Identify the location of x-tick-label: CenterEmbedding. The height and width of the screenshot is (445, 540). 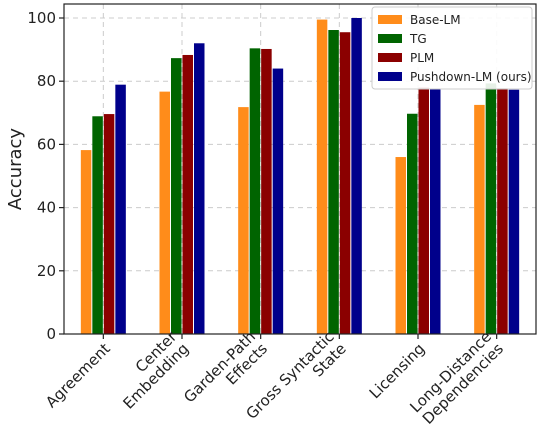
(149, 369).